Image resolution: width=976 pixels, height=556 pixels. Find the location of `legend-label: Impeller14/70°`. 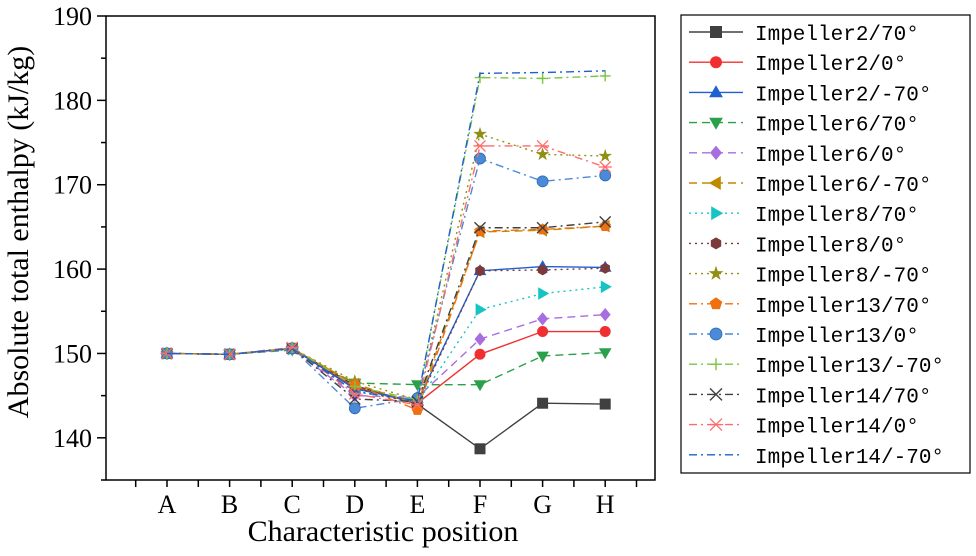

legend-label: Impeller14/70° is located at coordinates (843, 397).